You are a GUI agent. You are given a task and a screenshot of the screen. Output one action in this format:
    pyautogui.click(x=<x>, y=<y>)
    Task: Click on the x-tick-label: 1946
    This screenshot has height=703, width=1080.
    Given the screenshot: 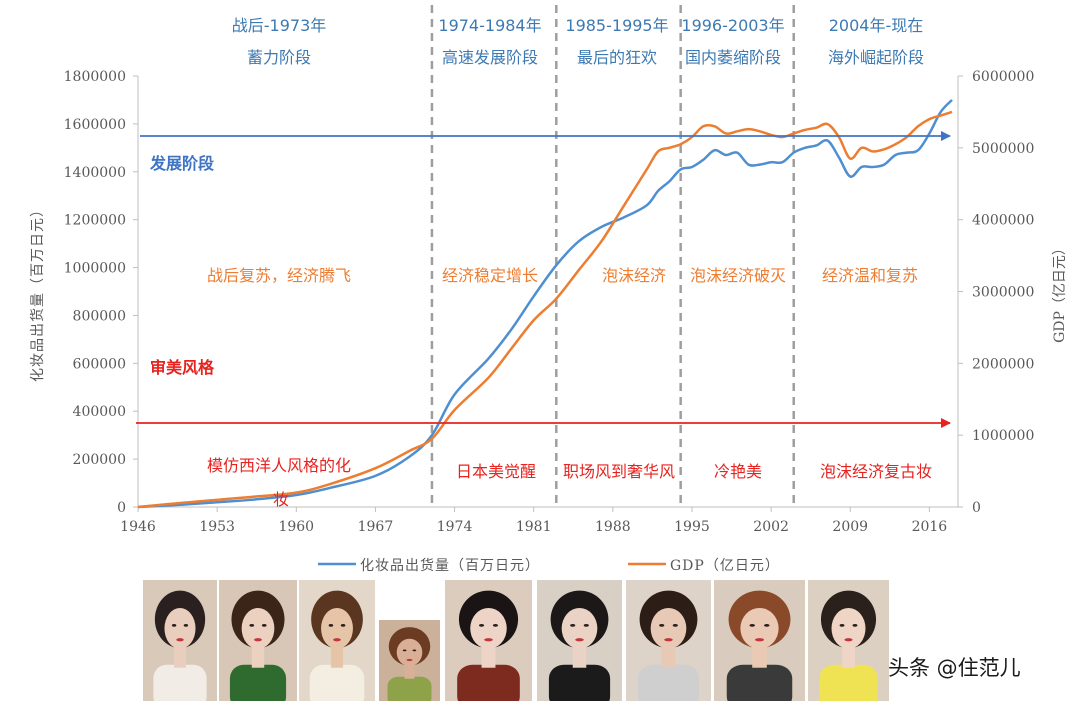 What is the action you would take?
    pyautogui.click(x=138, y=527)
    